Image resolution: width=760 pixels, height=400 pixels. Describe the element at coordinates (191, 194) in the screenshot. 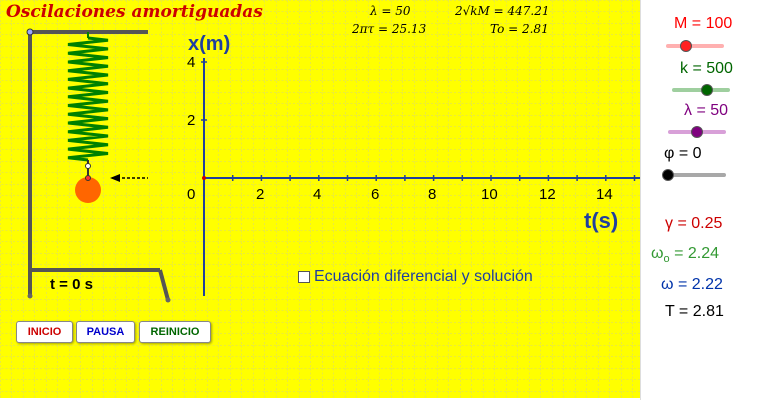

I see `y-tick-label: 0` at that location.